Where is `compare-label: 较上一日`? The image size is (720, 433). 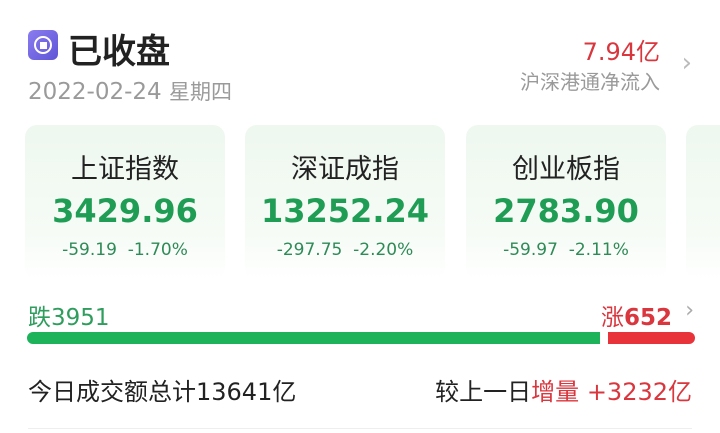
compare-label: 较上一日 is located at coordinates (483, 392).